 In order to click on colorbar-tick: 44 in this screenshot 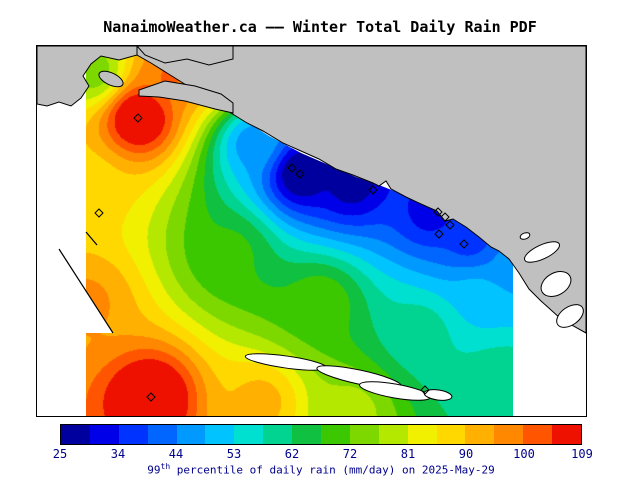, I will do `click(176, 454)`.